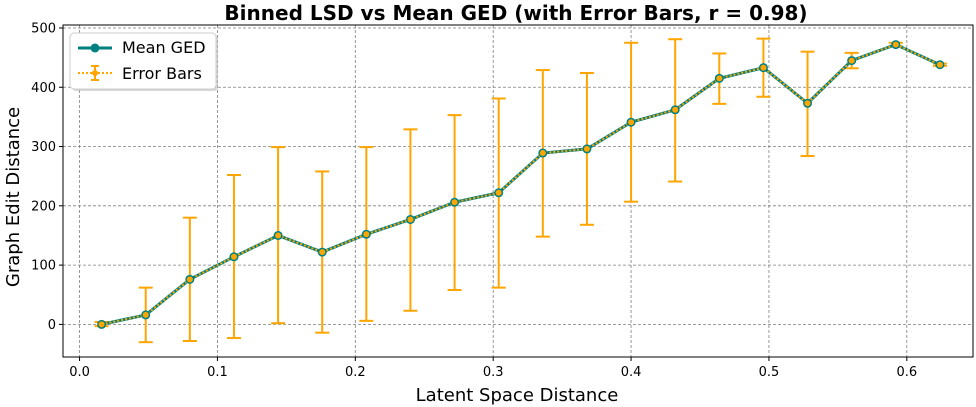  Describe the element at coordinates (355, 372) in the screenshot. I see `x-tick-label: 0.2` at that location.